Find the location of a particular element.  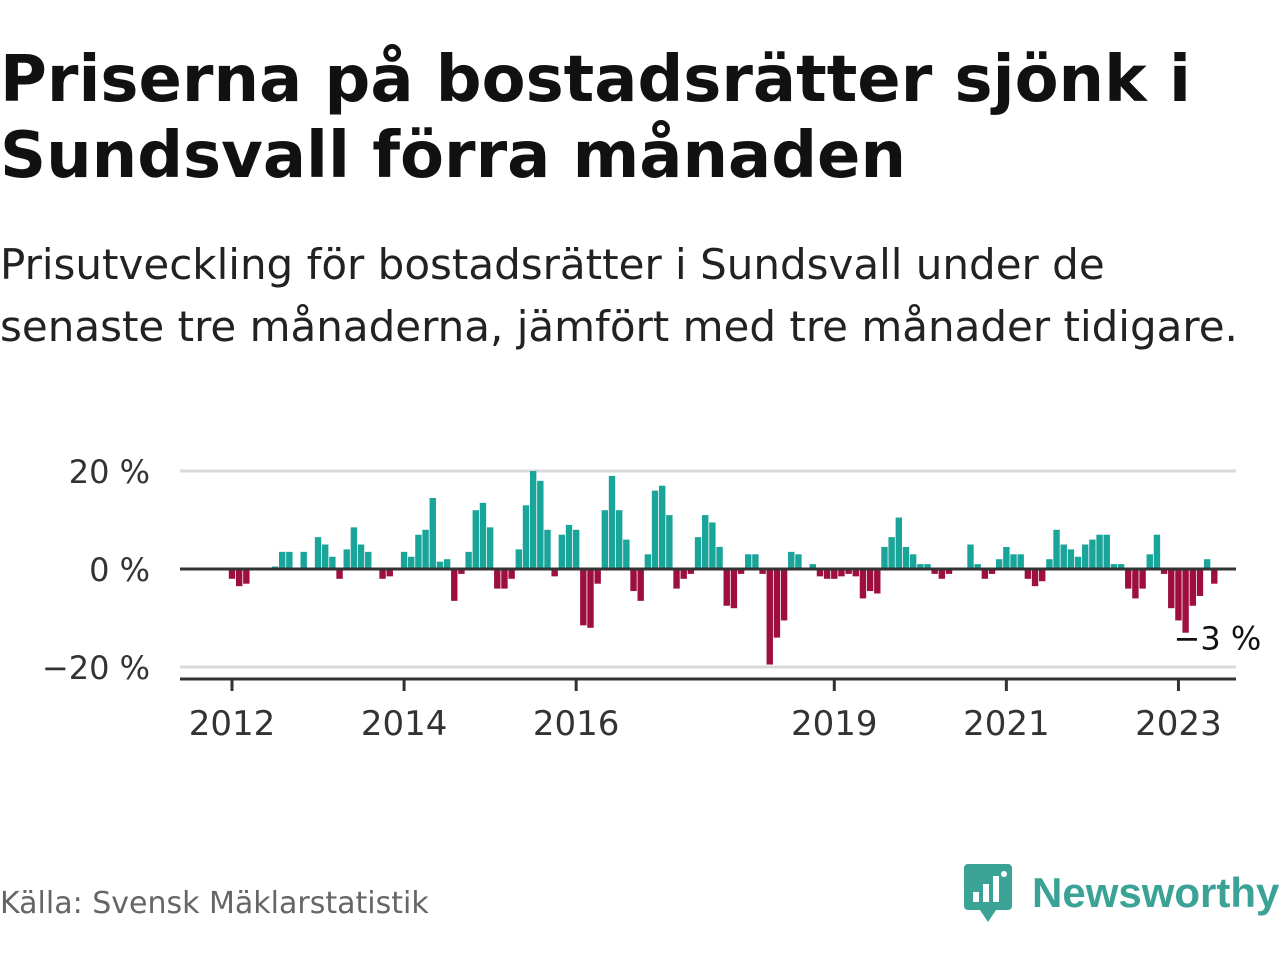

y-tick-label: 0 % is located at coordinates (119, 570).